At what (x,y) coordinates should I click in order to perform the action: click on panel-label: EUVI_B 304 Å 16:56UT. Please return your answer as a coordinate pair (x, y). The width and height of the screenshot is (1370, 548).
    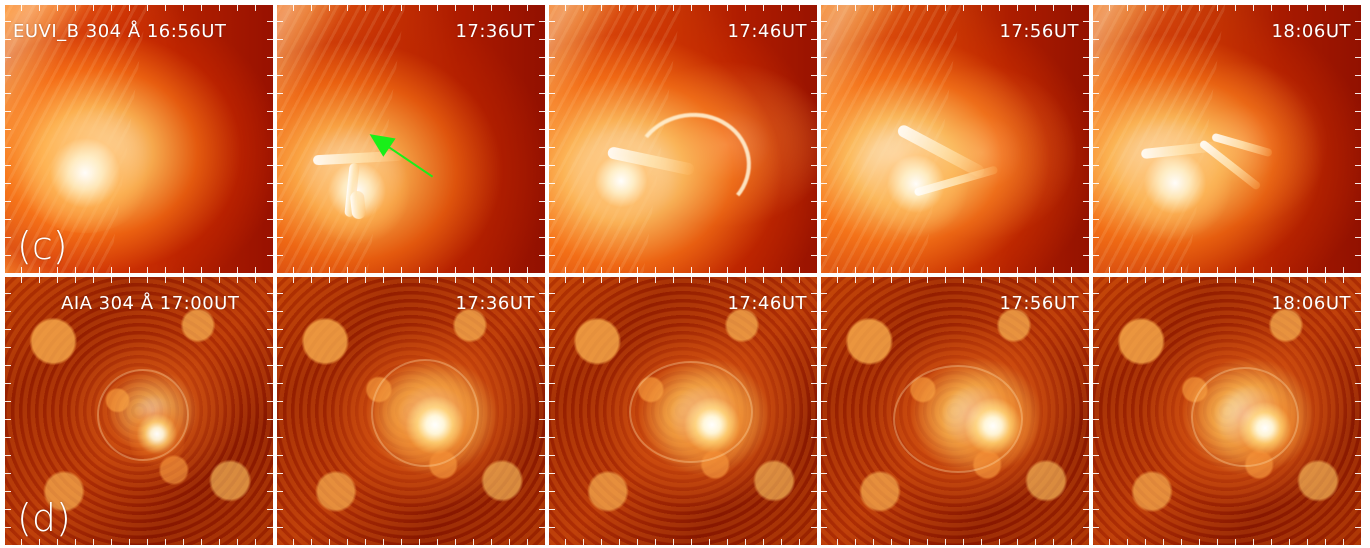
    Looking at the image, I should click on (120, 31).